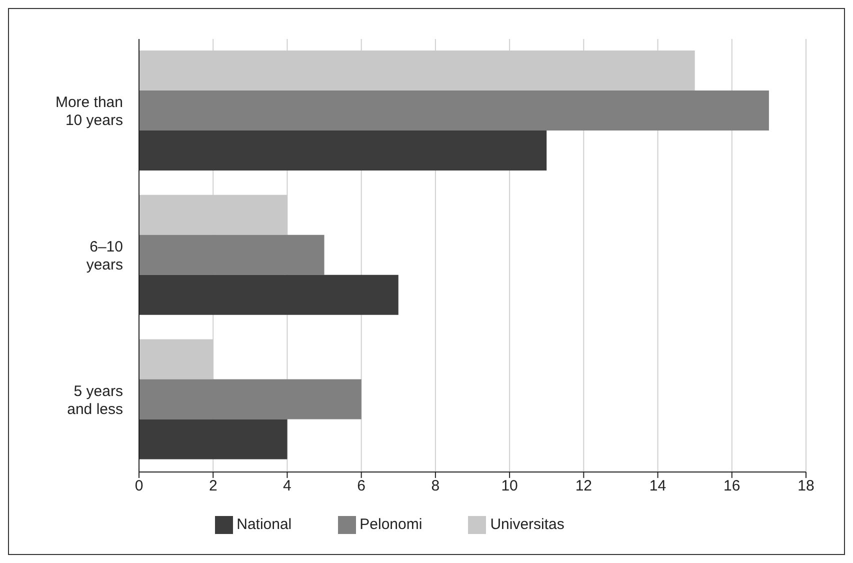 The image size is (853, 563). Describe the element at coordinates (89, 112) in the screenshot. I see `y-tick-label: More than 10 years` at that location.